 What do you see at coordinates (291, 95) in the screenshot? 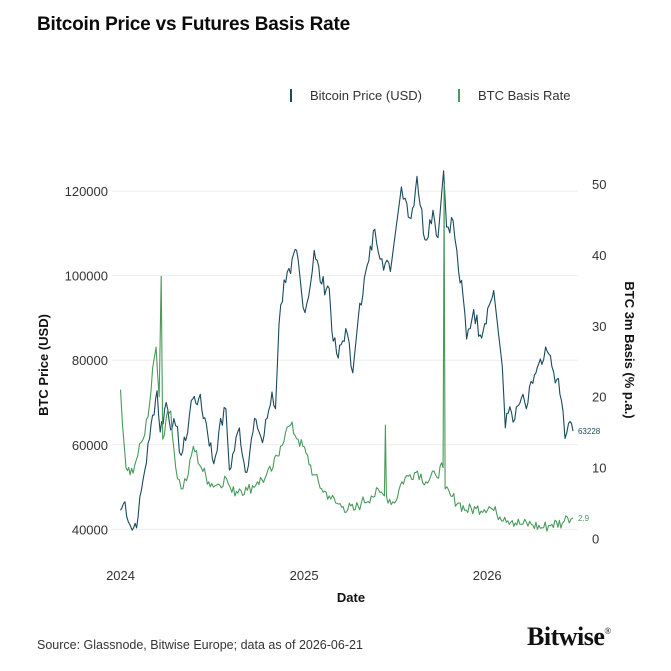
I see `legend-swatch-bitcoin-price` at bounding box center [291, 95].